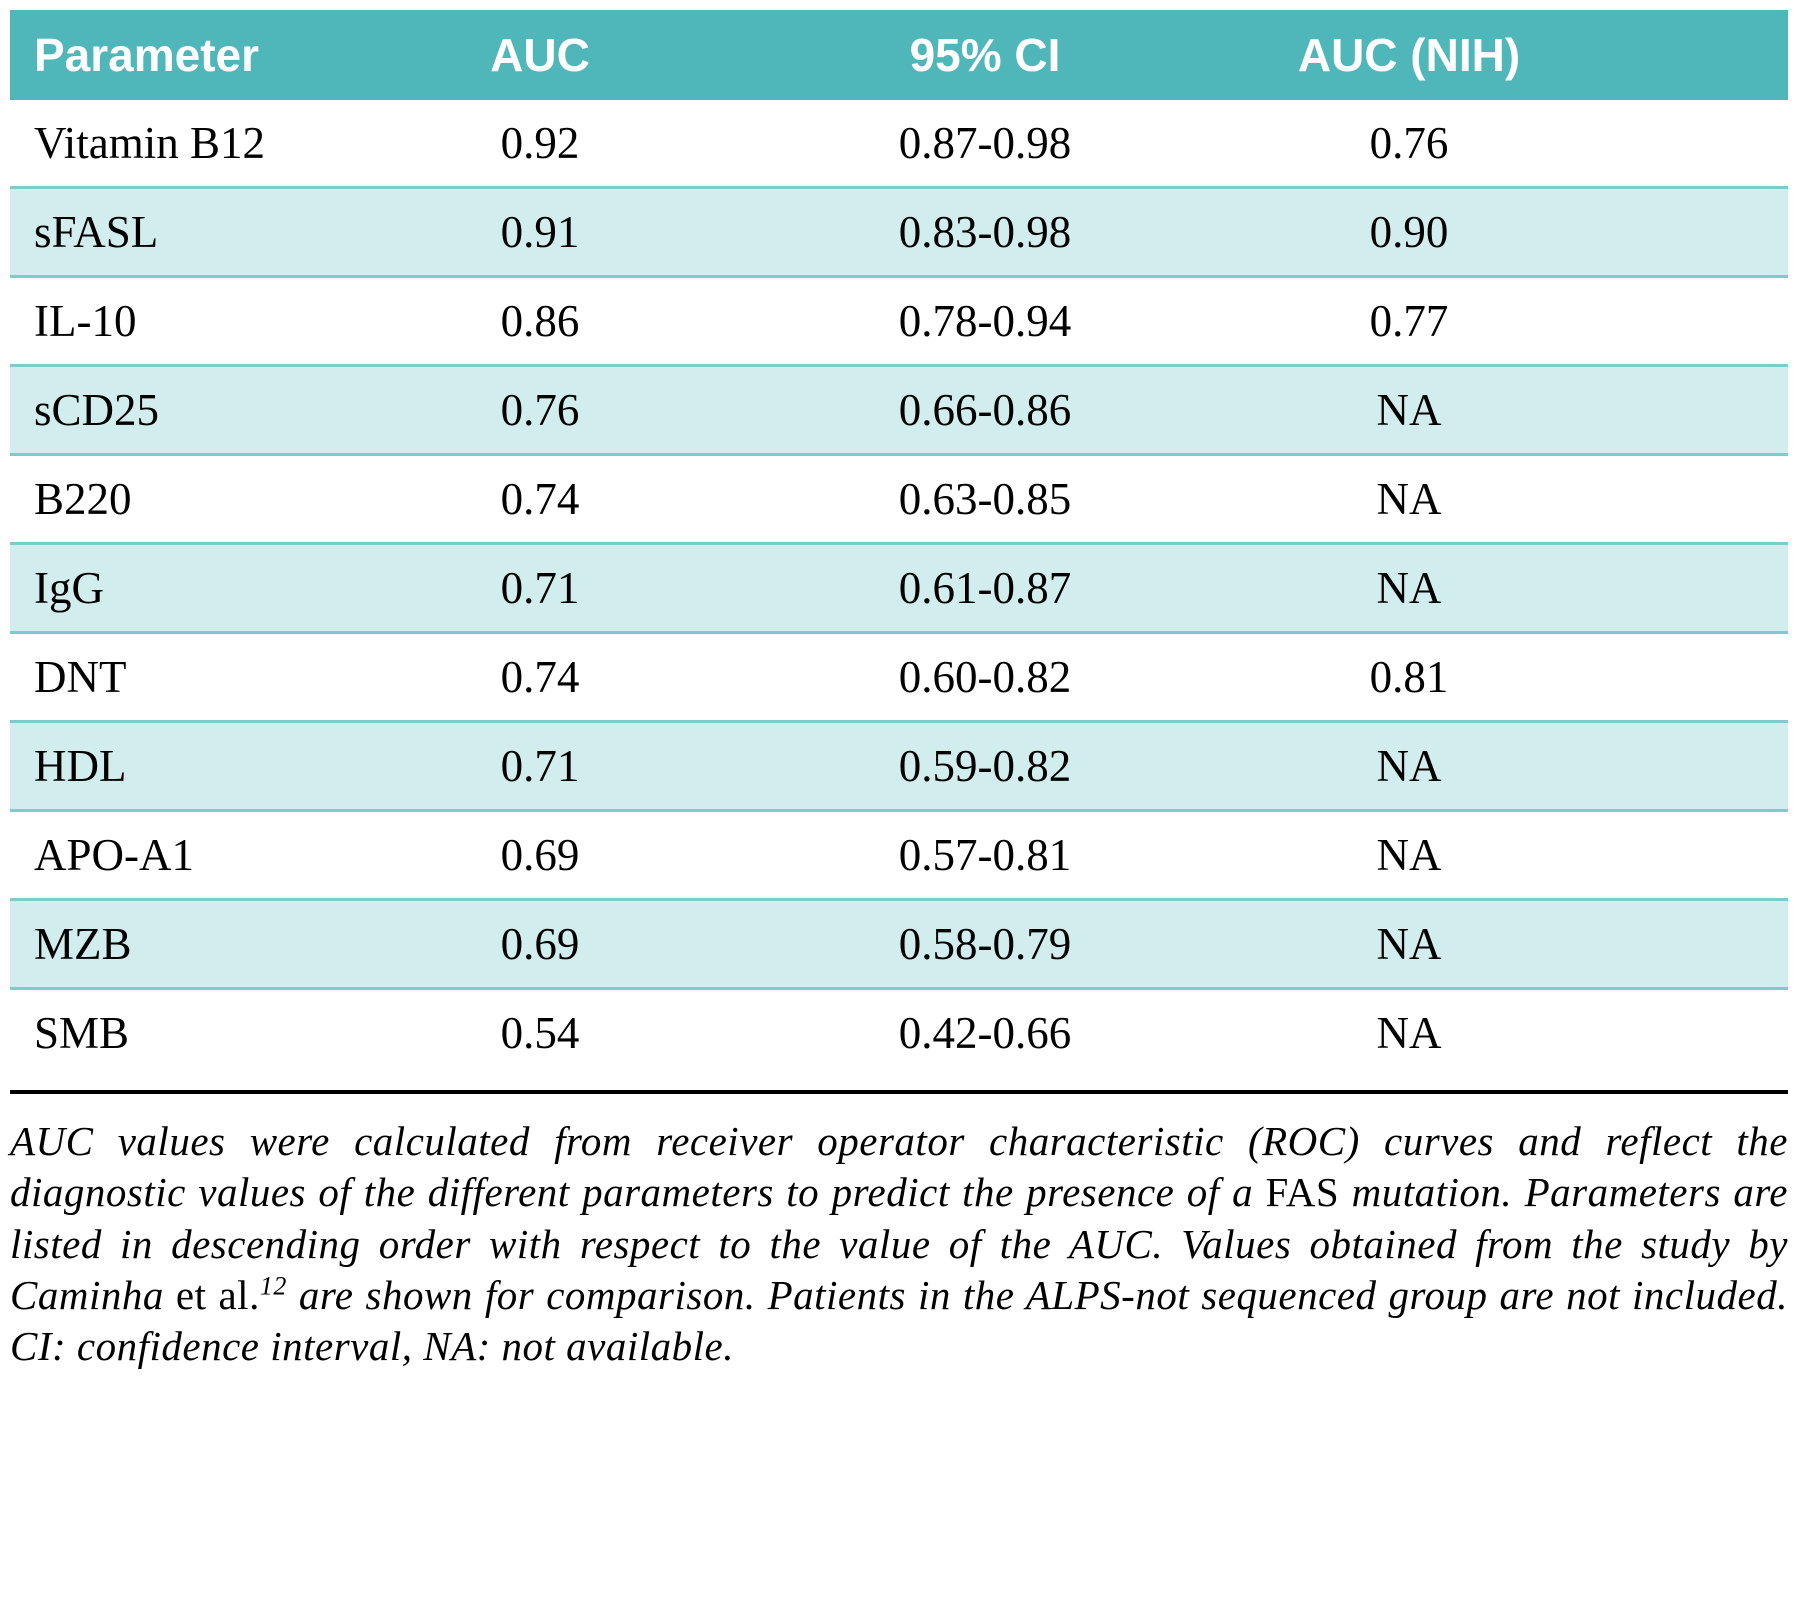  Describe the element at coordinates (82, 1033) in the screenshot. I see `cell-parameter: SMB` at that location.